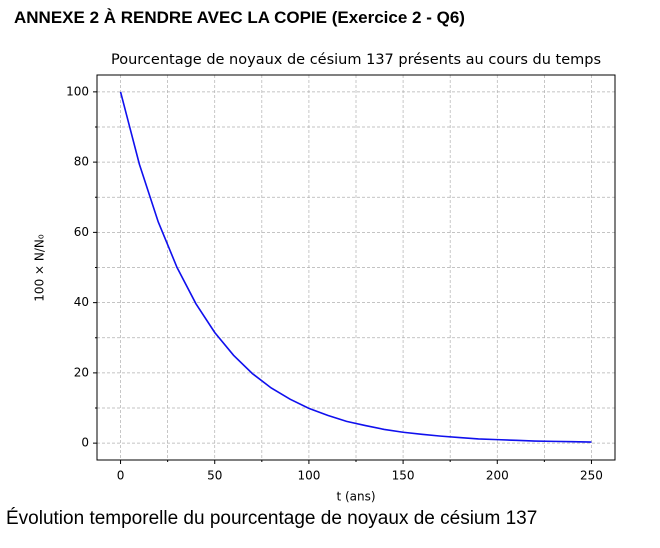  Describe the element at coordinates (81, 302) in the screenshot. I see `y-tick-label: 40` at that location.